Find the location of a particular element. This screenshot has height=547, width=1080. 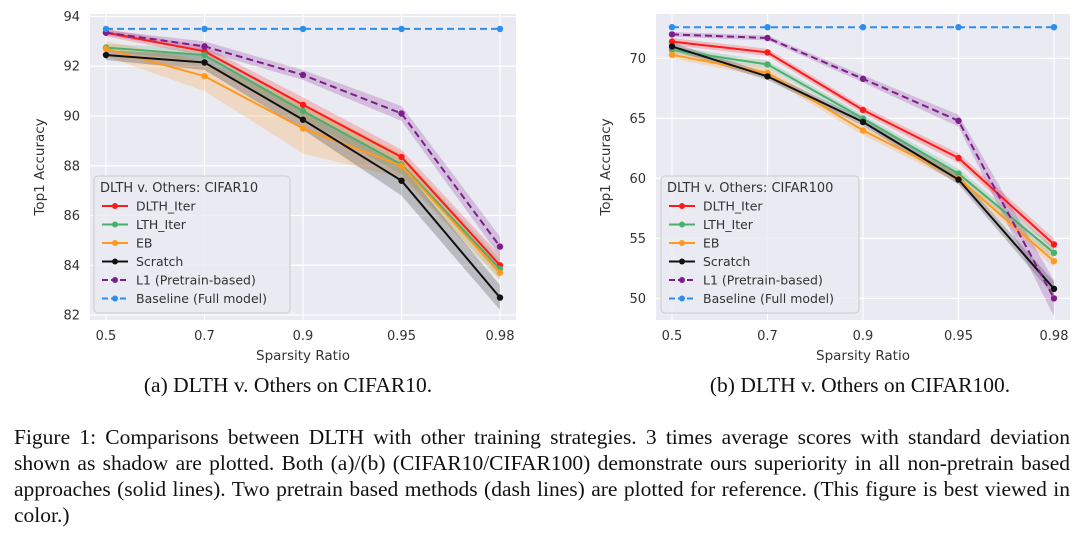

y-tick-label: 90 is located at coordinates (71, 117).